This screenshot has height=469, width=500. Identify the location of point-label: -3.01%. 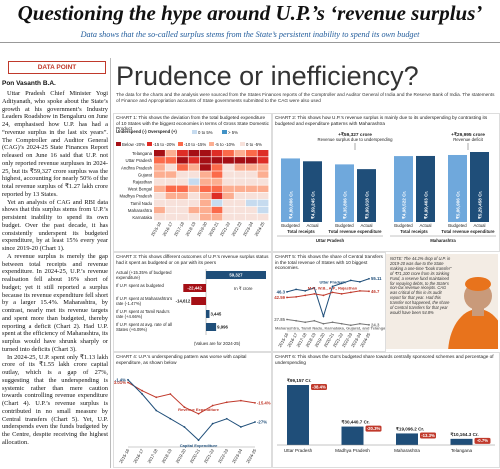
(120, 382).